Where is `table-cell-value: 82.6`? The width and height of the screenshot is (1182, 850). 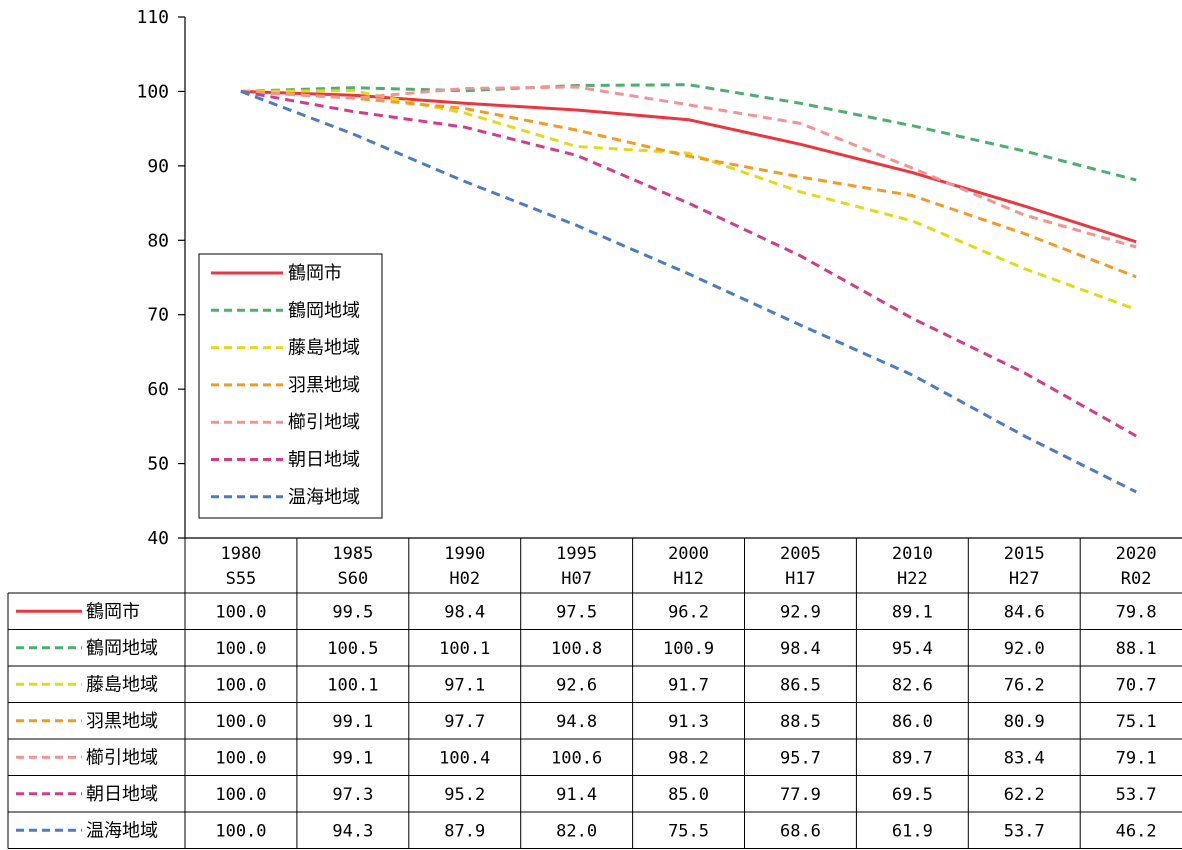
table-cell-value: 82.6 is located at coordinates (912, 685).